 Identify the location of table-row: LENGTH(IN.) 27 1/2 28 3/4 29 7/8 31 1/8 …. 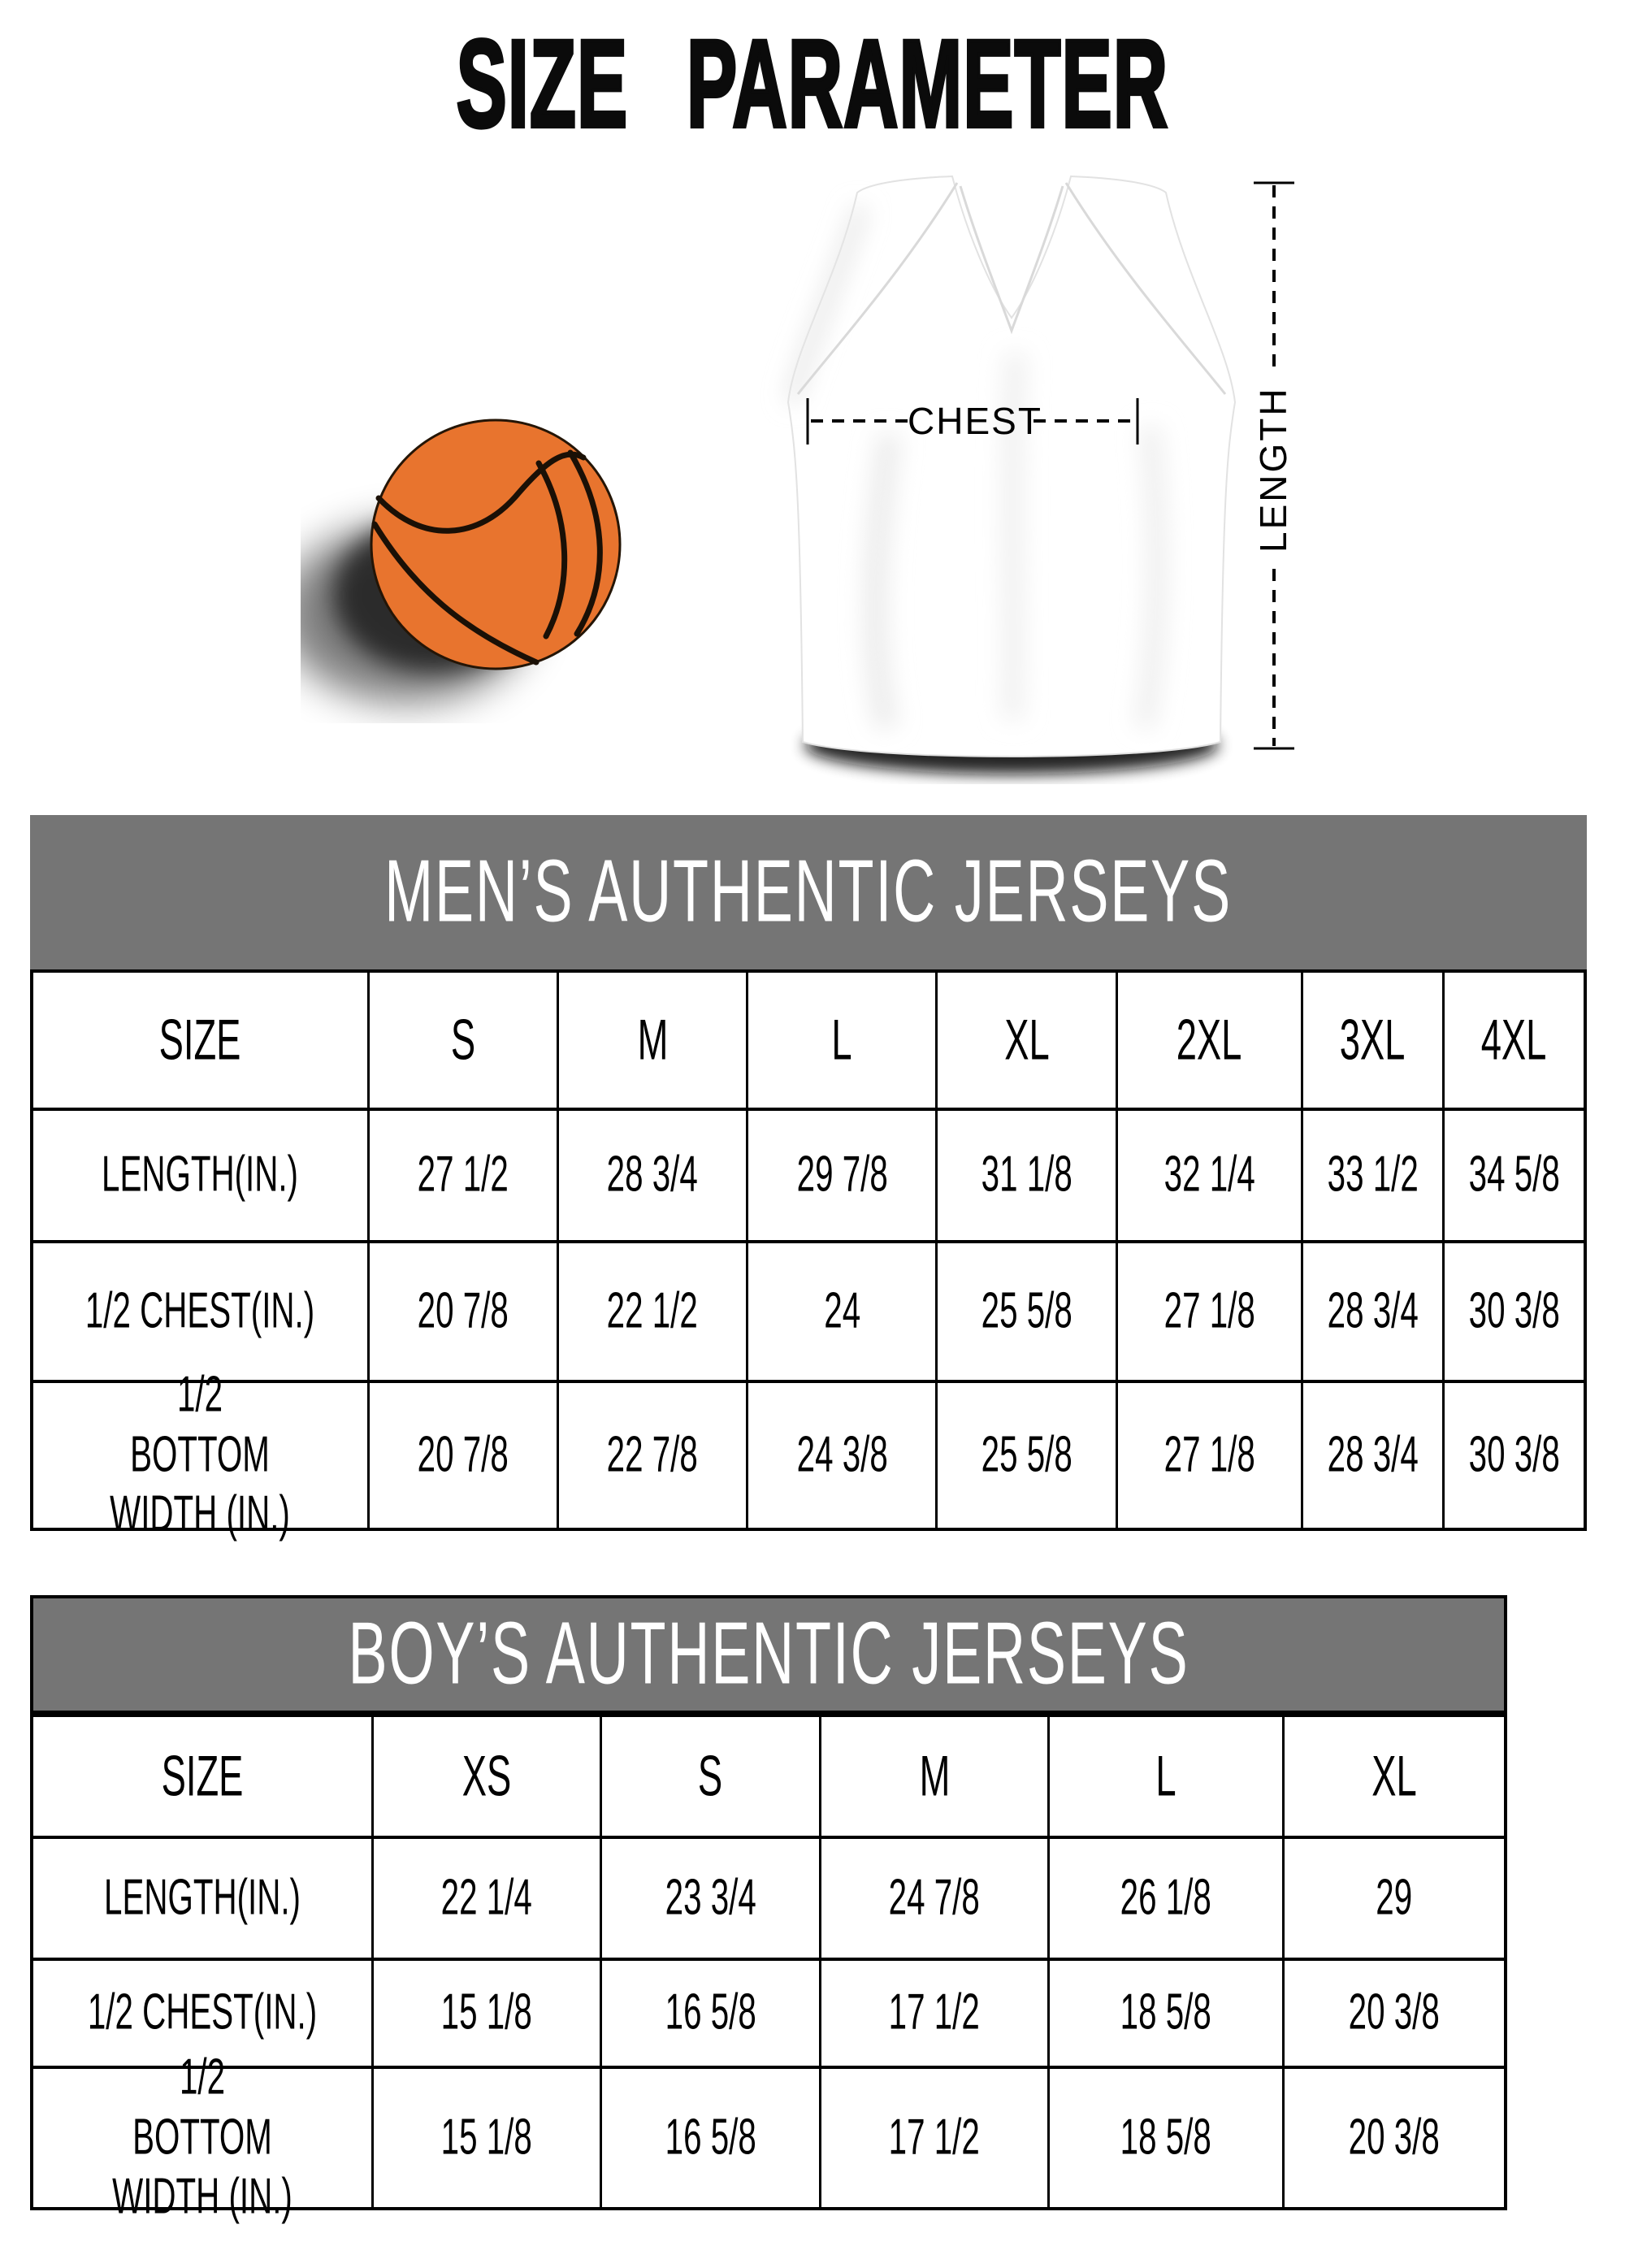
(808, 1175).